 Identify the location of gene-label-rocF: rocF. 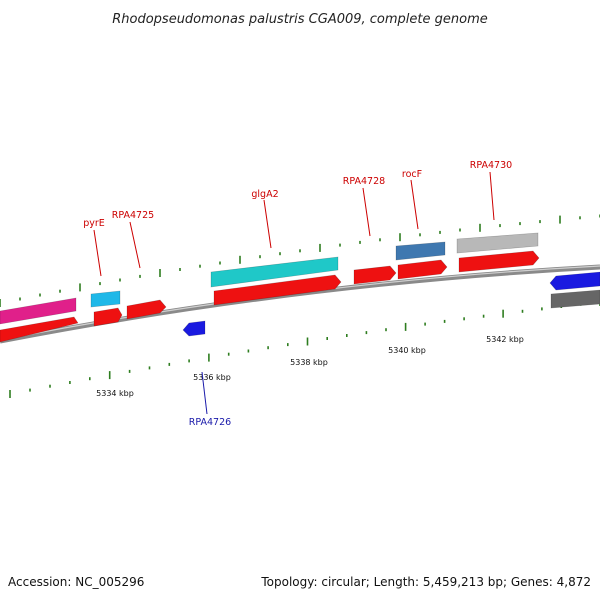
(412, 174).